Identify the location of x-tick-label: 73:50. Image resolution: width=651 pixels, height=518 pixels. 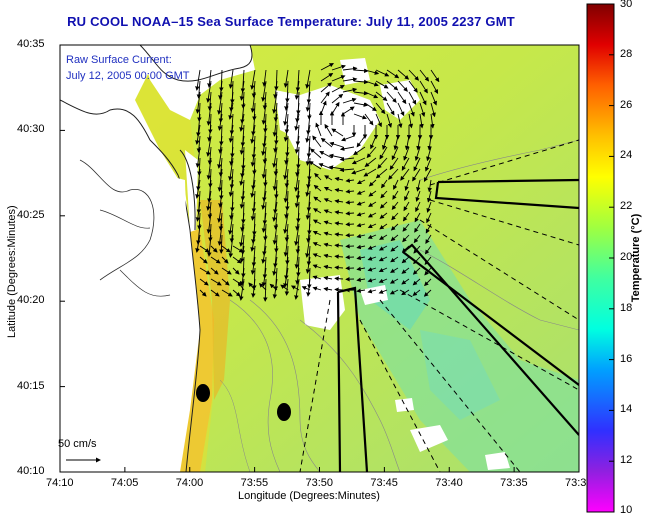
(319, 483).